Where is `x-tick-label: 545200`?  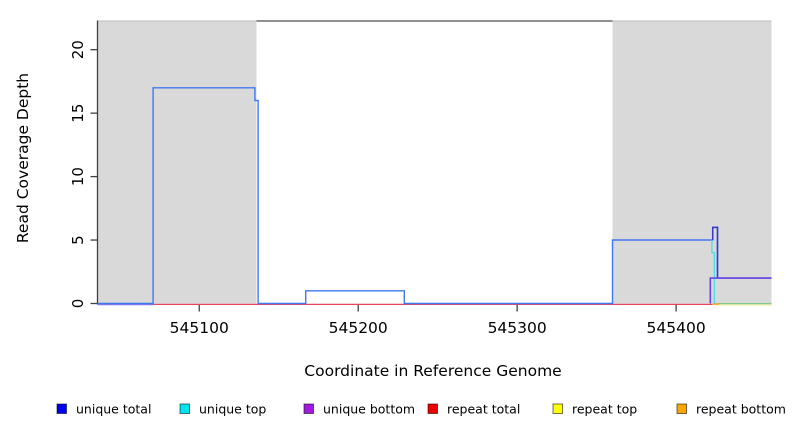 x-tick-label: 545200 is located at coordinates (358, 328).